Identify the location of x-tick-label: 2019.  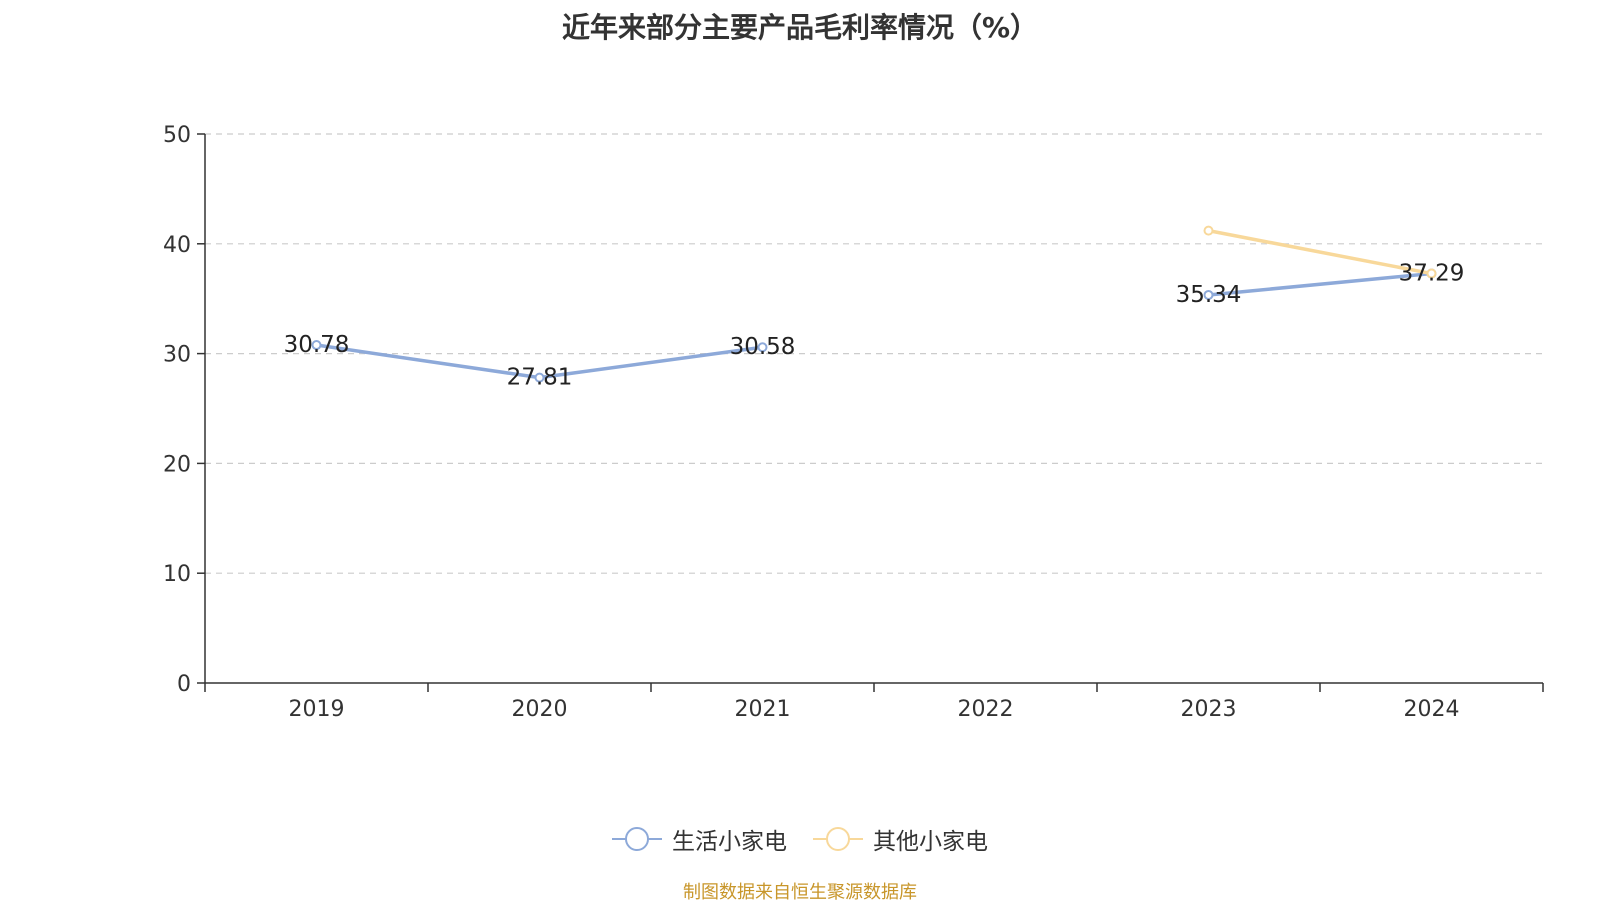
(317, 709).